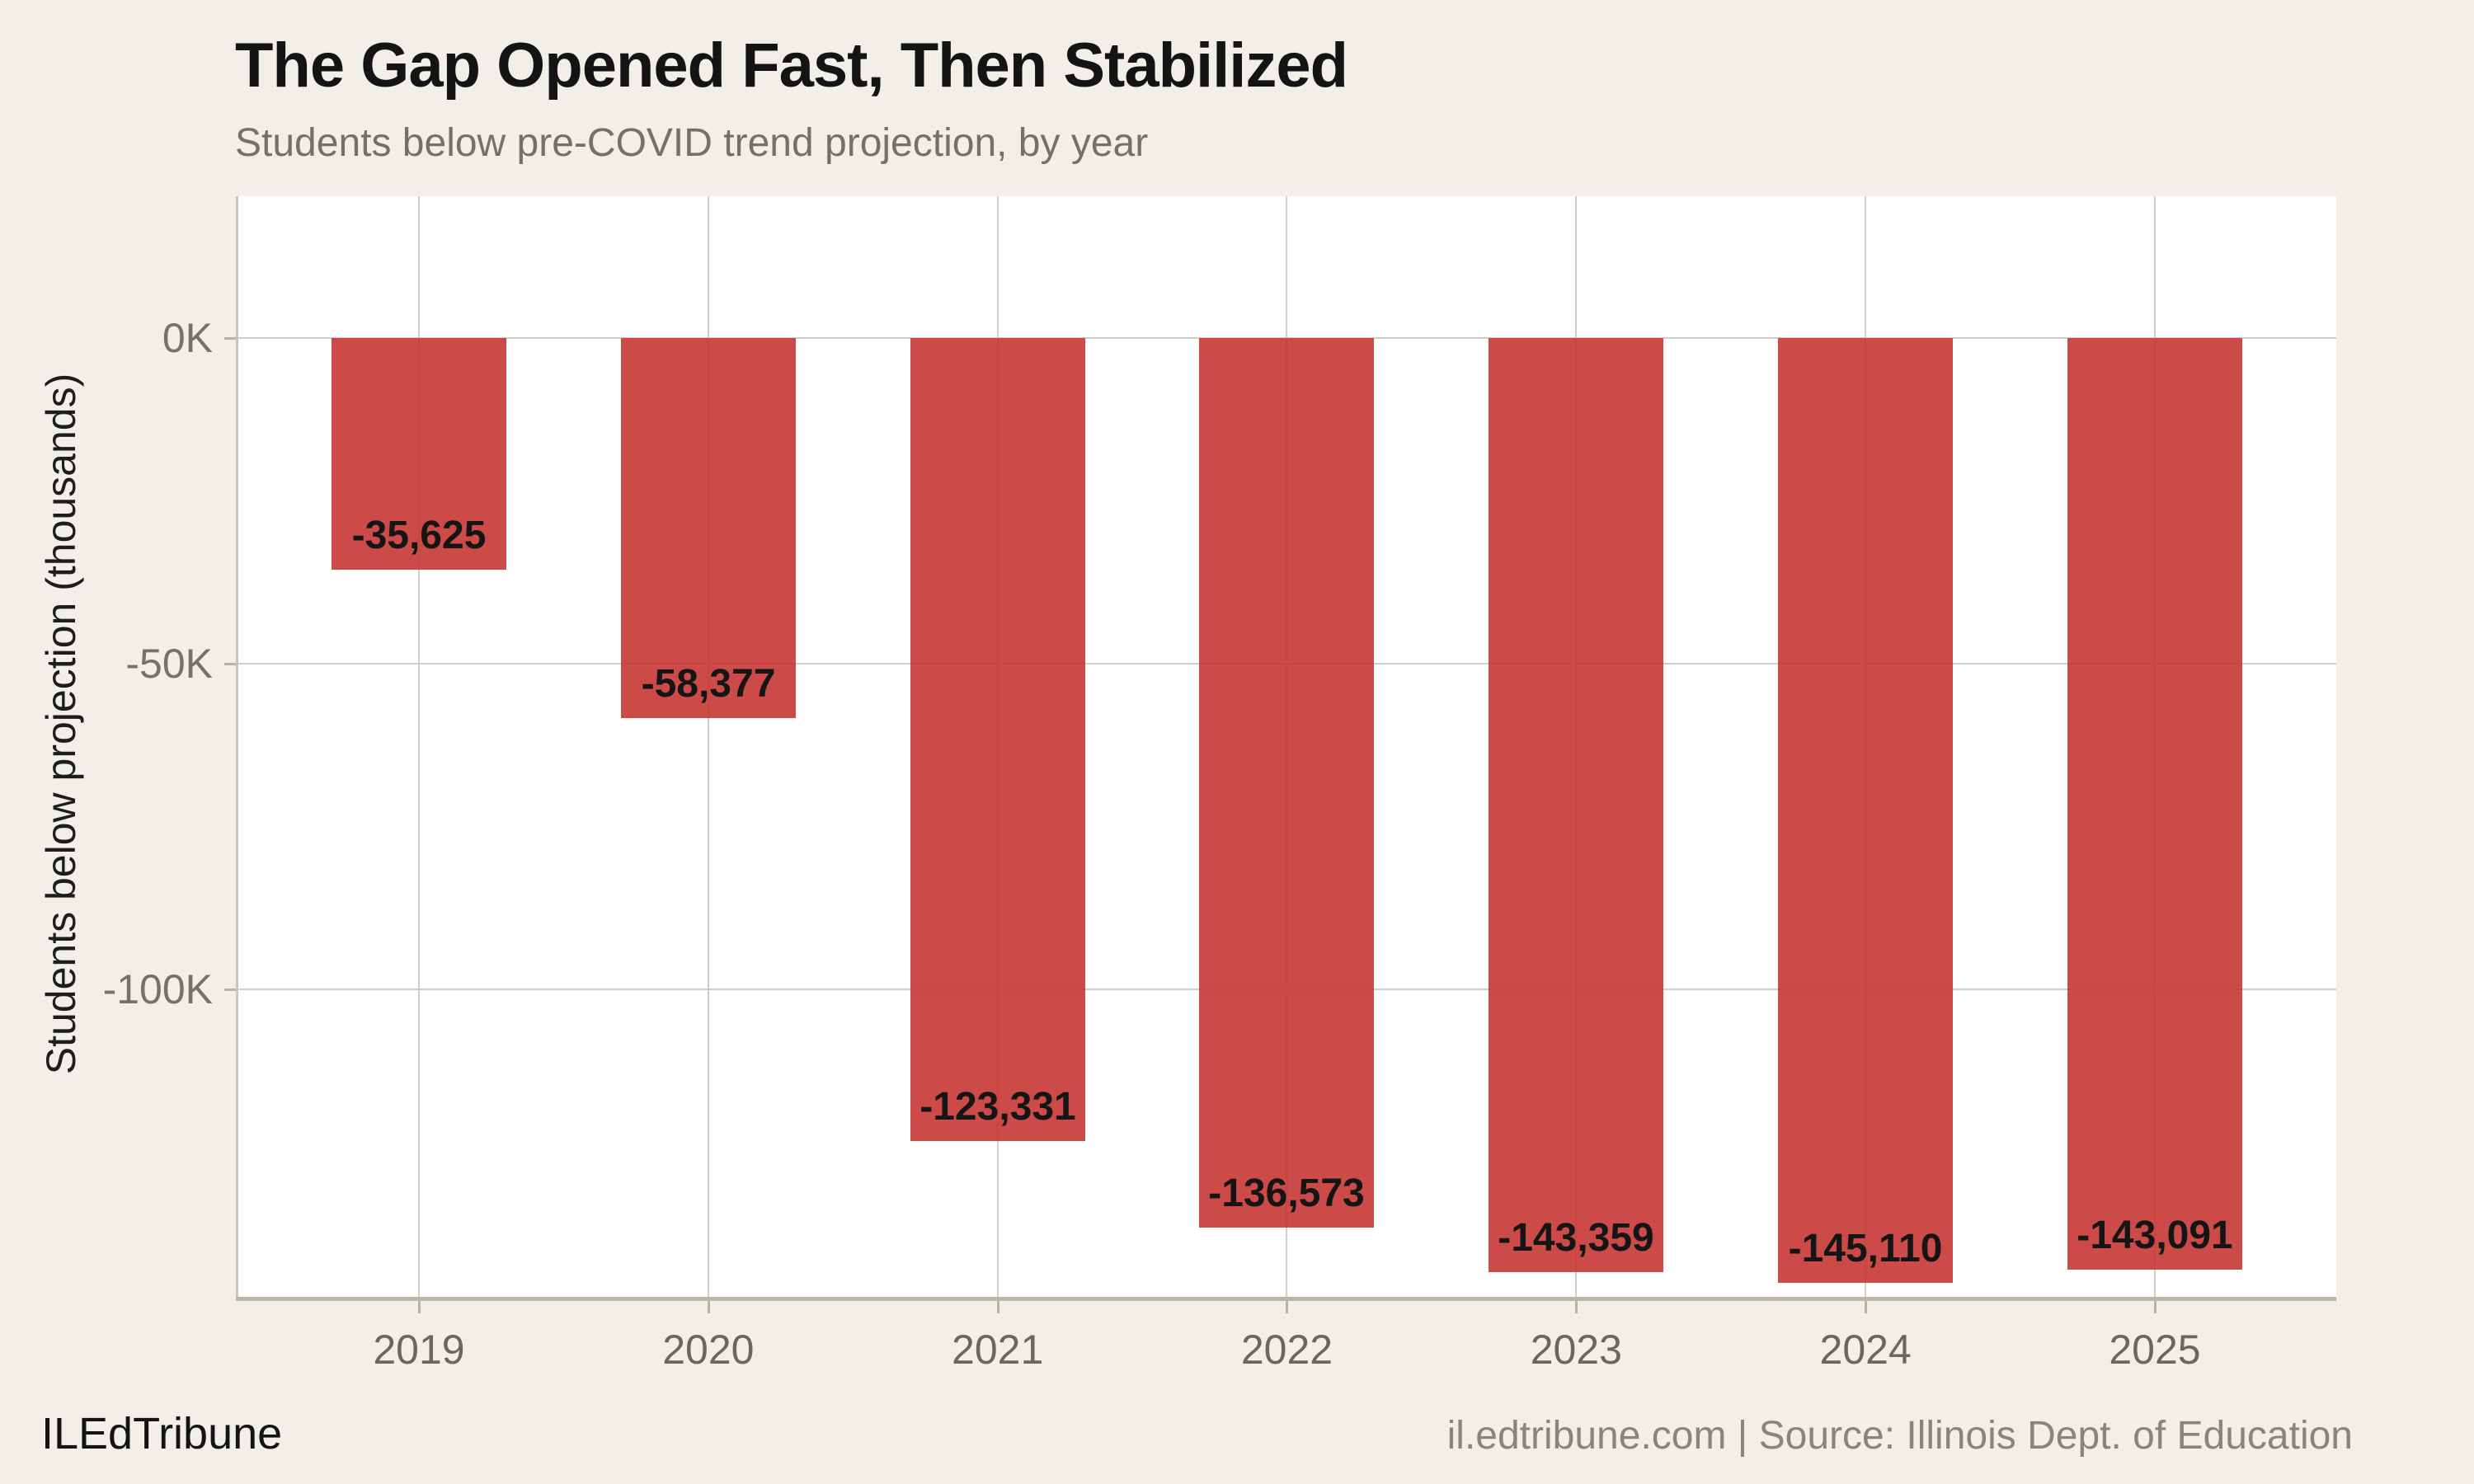 The image size is (2474, 1484). I want to click on x-tick-label-2024: 2024, so click(1865, 1350).